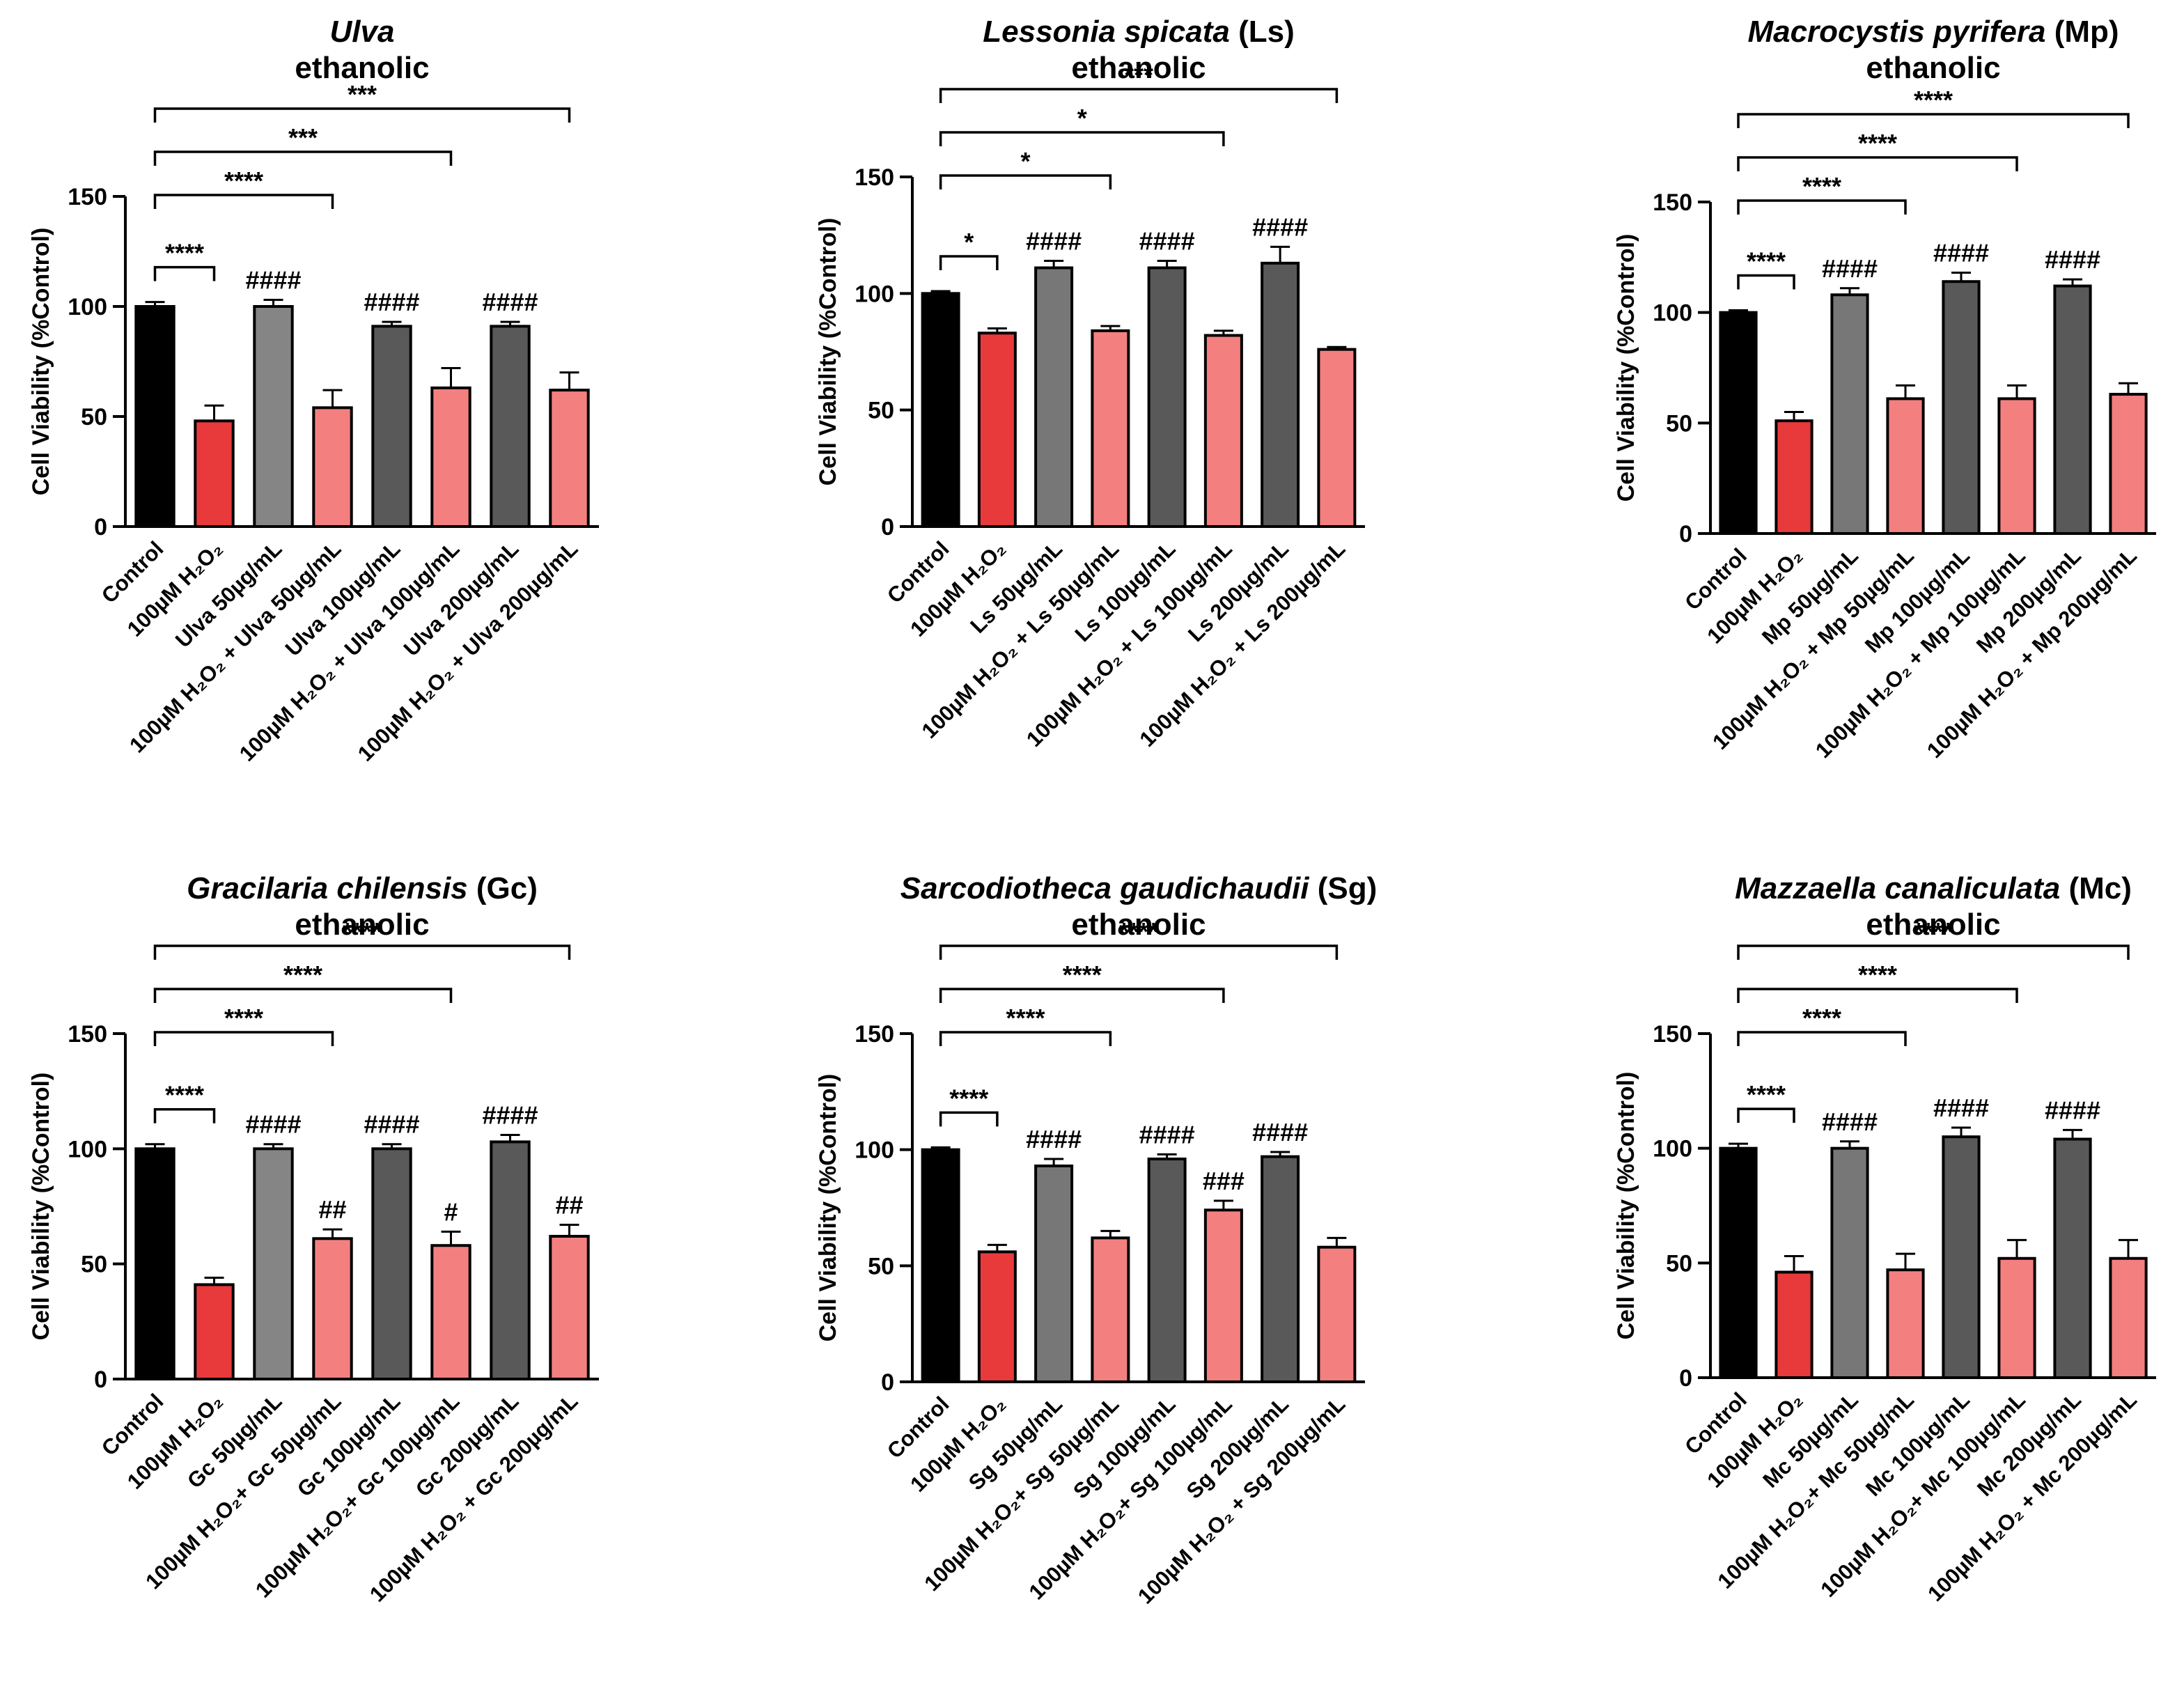  Describe the element at coordinates (229, 594) in the screenshot. I see `x-tick-label: Ulva 50µg/mL` at that location.